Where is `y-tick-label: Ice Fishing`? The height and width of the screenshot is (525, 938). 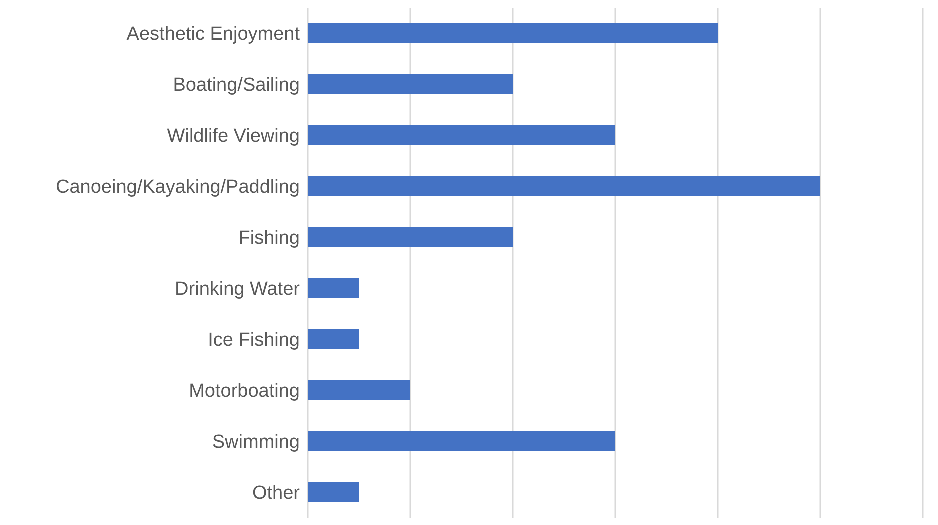 y-tick-label: Ice Fishing is located at coordinates (254, 341).